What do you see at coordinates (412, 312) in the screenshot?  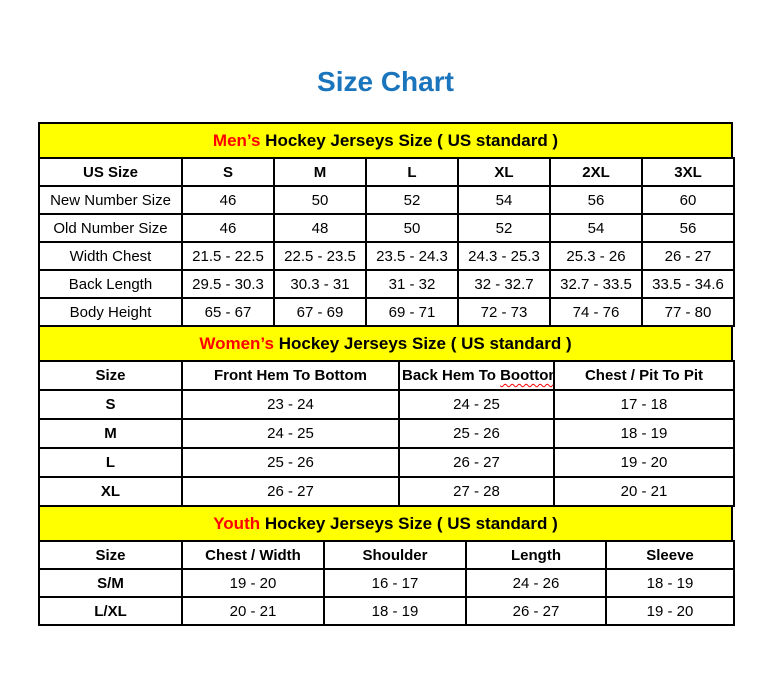 I see `cell-value: 69 - 71` at bounding box center [412, 312].